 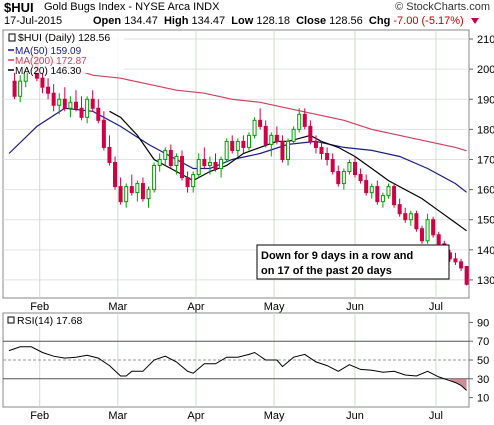 What do you see at coordinates (242, 21) in the screenshot?
I see `low-label: Low` at bounding box center [242, 21].